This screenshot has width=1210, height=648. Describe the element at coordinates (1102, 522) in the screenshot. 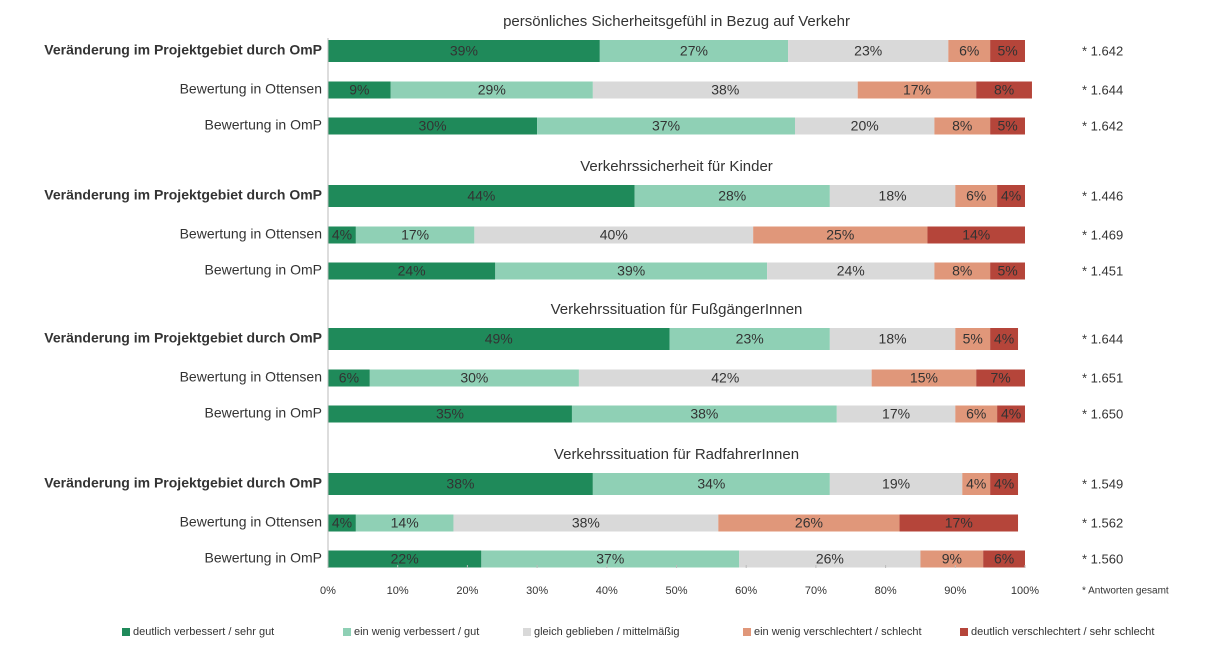

I see `total-label: * 1.562` at that location.